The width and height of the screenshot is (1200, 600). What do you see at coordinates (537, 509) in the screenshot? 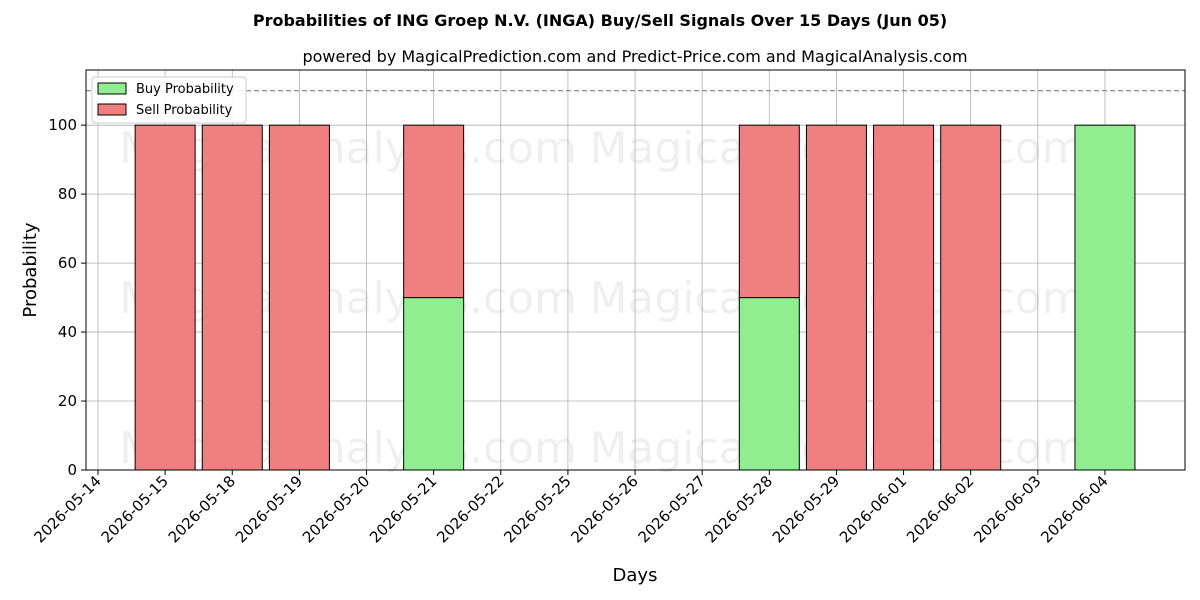
I see `x-tick-label: 2026-05-25` at bounding box center [537, 509].